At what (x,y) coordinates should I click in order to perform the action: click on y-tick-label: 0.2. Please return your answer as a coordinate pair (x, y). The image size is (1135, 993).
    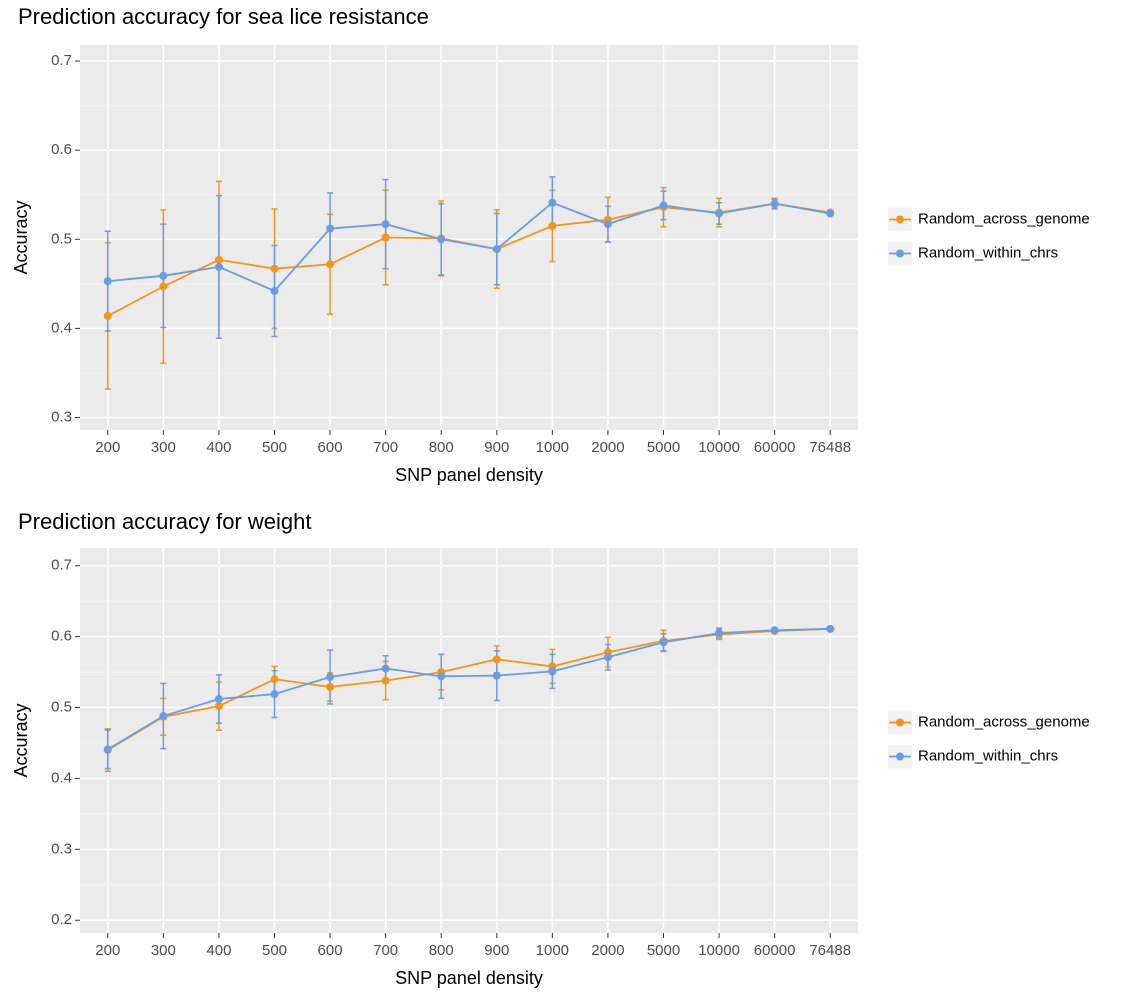
    Looking at the image, I should click on (61, 919).